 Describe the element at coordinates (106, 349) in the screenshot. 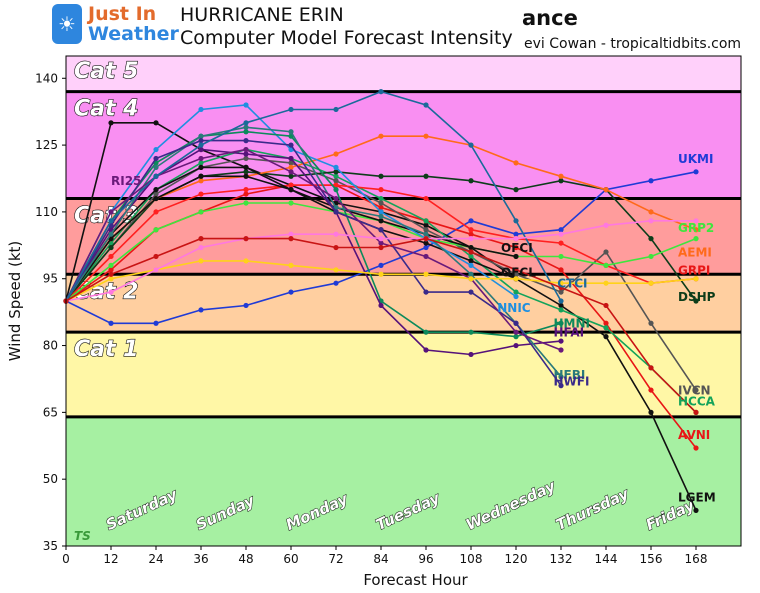

I see `band-label-cat-1: Cat 1` at that location.